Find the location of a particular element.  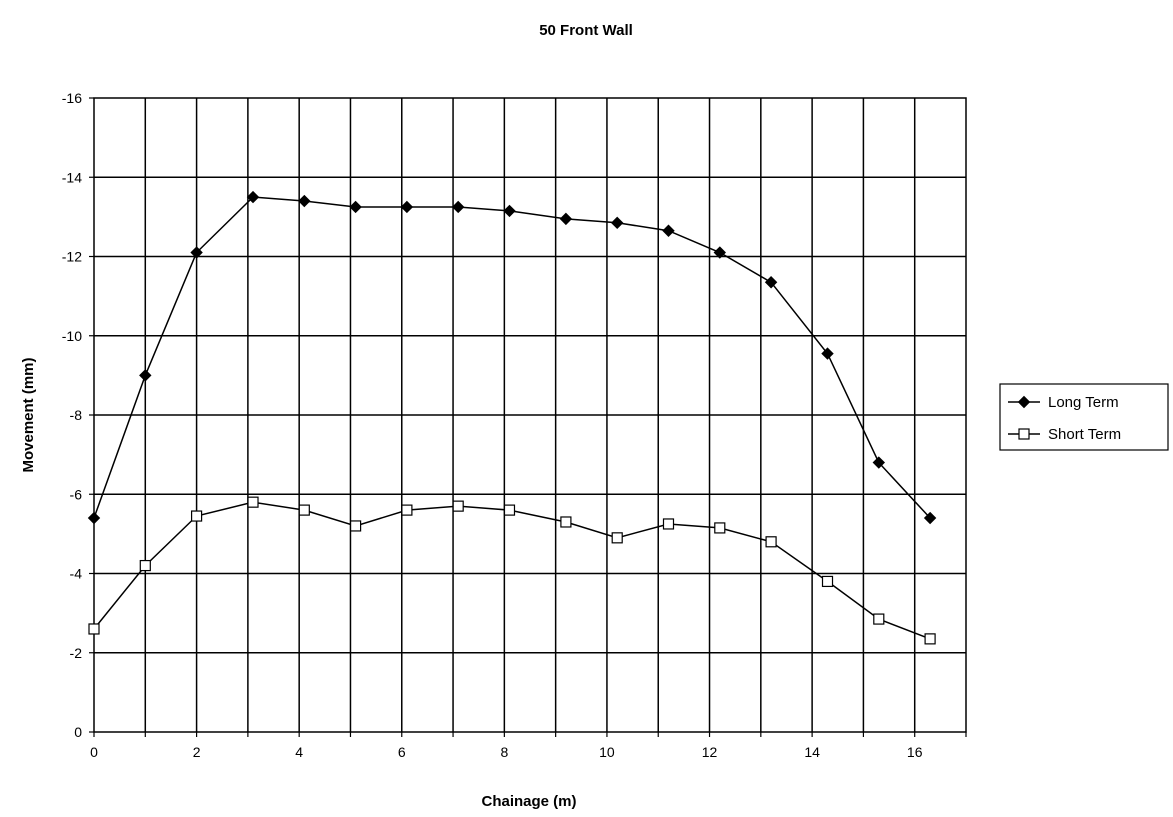

y-tick-label: -12 is located at coordinates (72, 257).